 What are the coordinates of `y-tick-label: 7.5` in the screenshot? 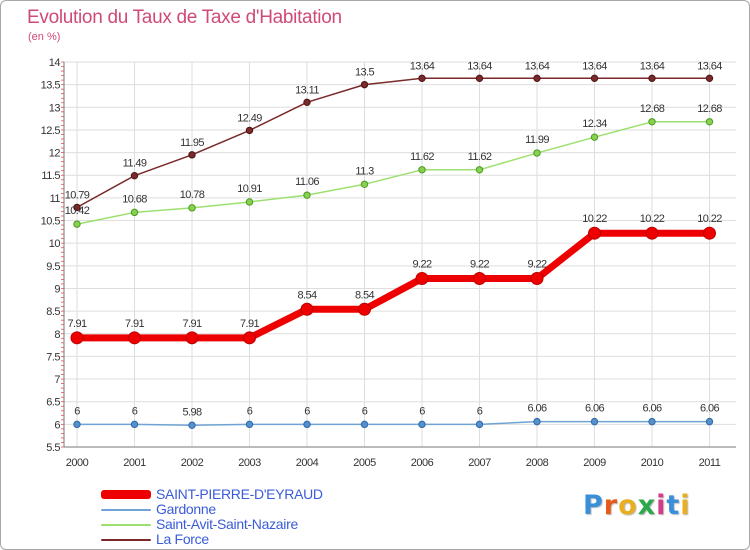 It's located at (53, 357).